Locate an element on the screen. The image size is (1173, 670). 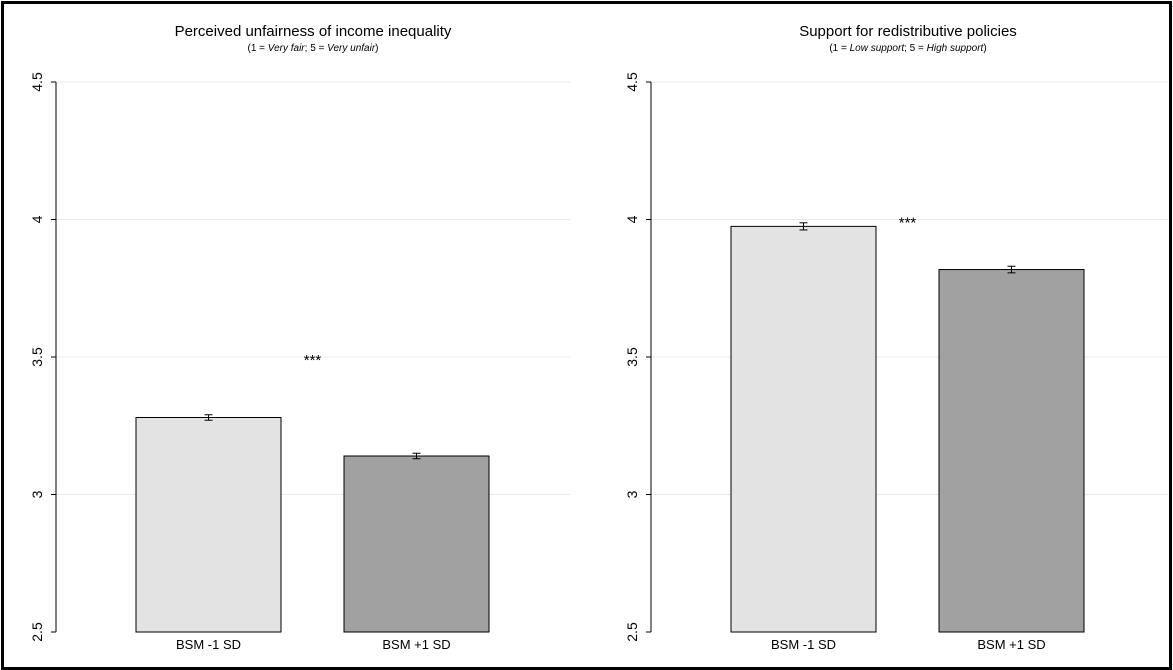
panel-1-subtitle: (1 = Very fair; 5 = Very unfair) is located at coordinates (312, 48).